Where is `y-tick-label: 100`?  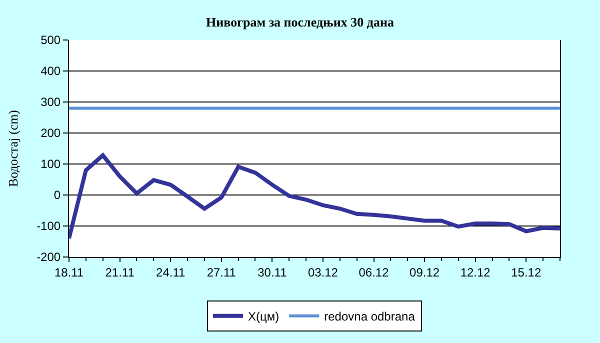
y-tick-label: 100 is located at coordinates (50, 164).